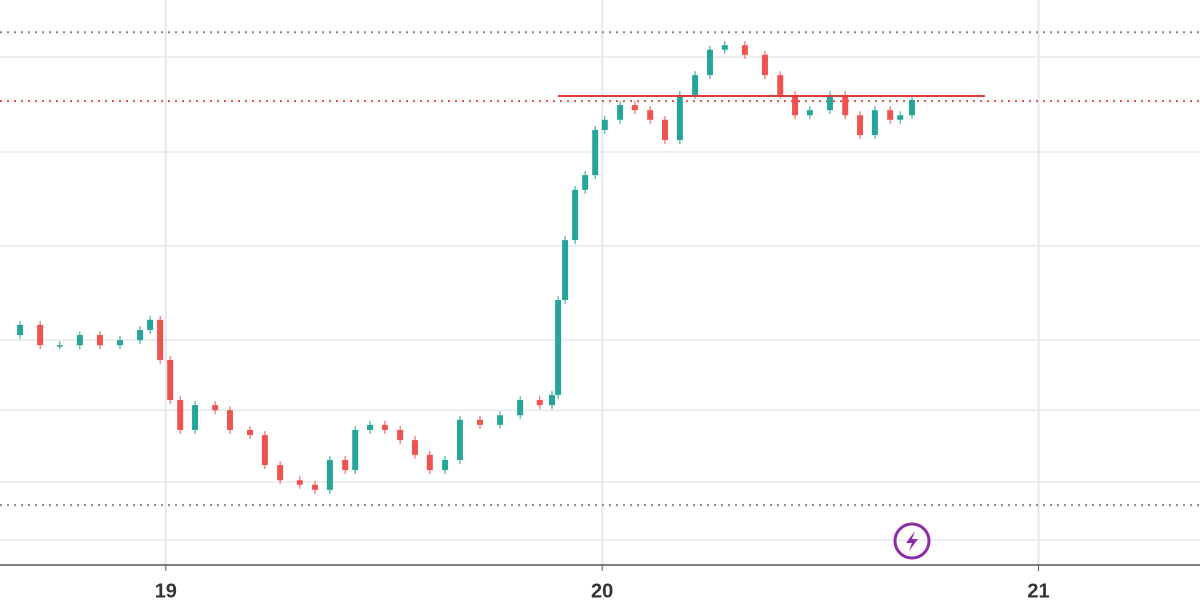  Describe the element at coordinates (166, 591) in the screenshot. I see `x-tick-label: 19` at that location.